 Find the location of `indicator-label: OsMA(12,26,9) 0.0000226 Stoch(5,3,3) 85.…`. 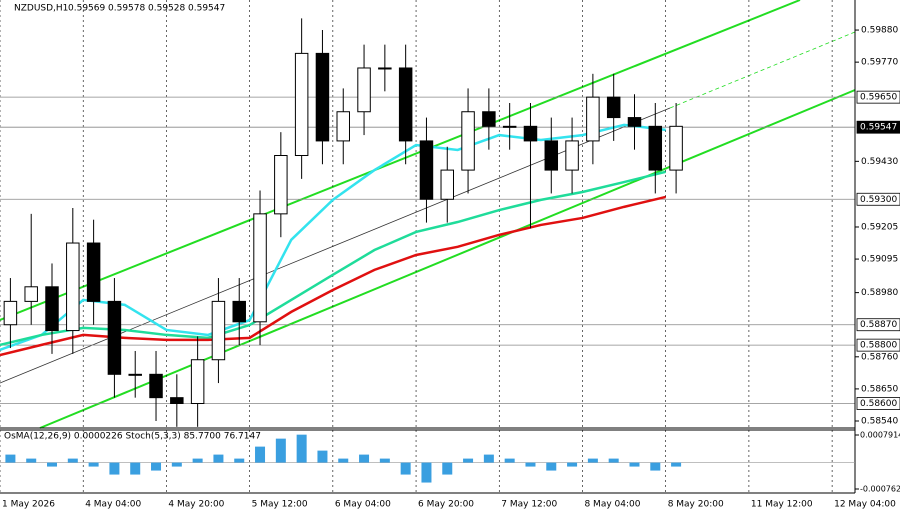

indicator-label: OsMA(12,26,9) 0.0000226 Stoch(5,3,3) 85.… is located at coordinates (132, 437).